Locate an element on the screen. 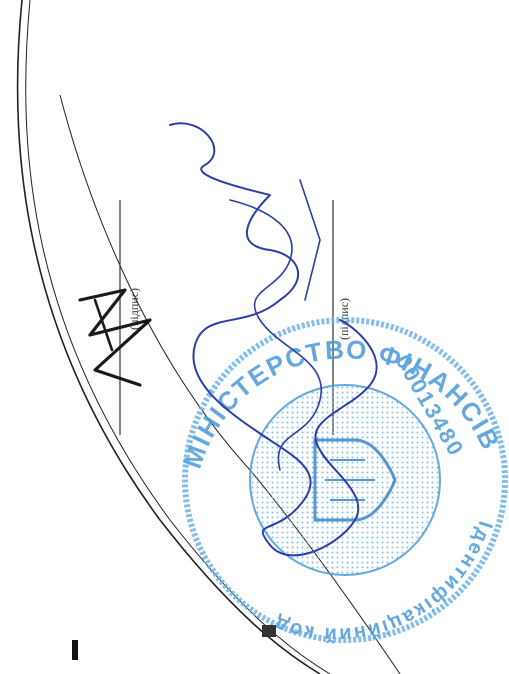  signature-caption-1: (підпис) is located at coordinates (134, 309).